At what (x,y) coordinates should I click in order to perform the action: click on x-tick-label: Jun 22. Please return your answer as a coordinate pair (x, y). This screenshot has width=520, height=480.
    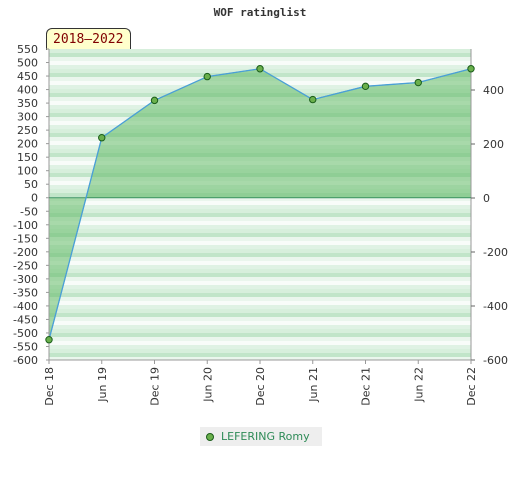
    Looking at the image, I should click on (418, 385).